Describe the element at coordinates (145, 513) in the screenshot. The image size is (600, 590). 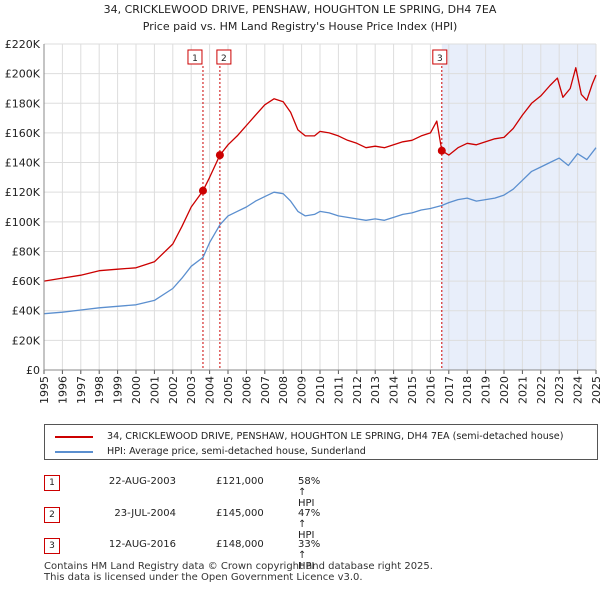
I see `sale-date-2: 23-JUL-2004` at that location.